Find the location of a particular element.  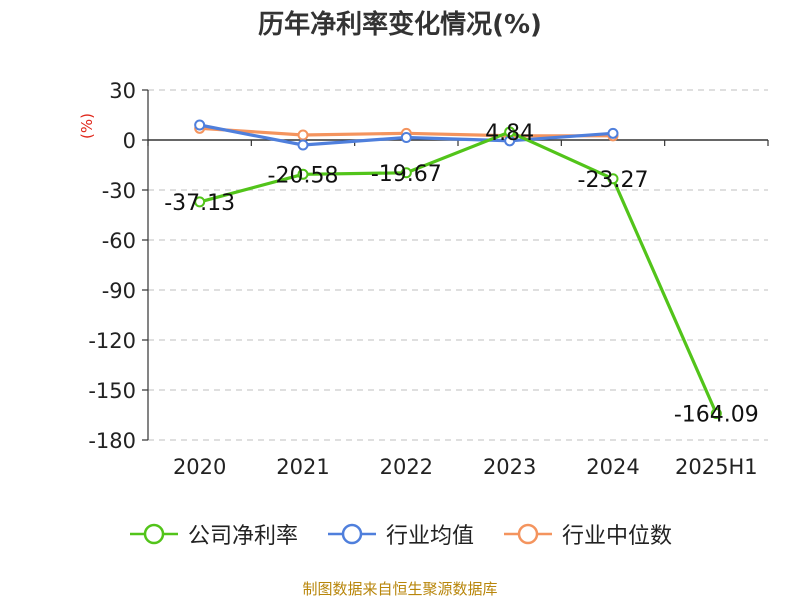

legend: 公司净利率 行业均值 行业中位数 is located at coordinates (400, 534).